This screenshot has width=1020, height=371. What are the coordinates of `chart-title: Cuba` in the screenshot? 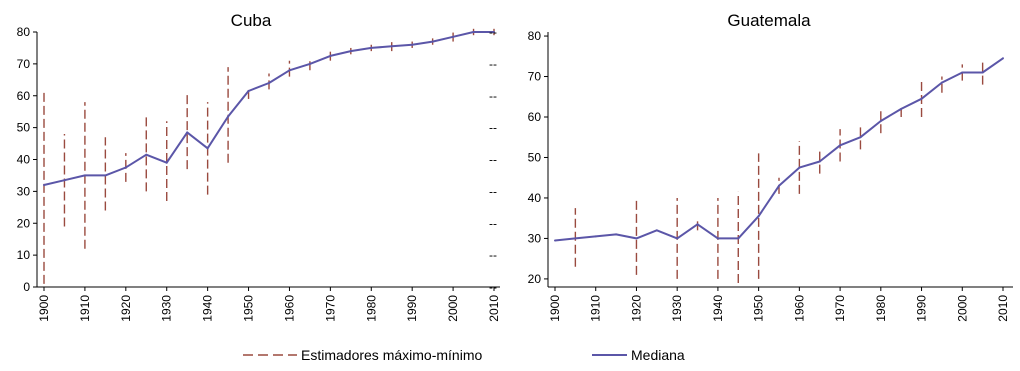 It's located at (251, 20).